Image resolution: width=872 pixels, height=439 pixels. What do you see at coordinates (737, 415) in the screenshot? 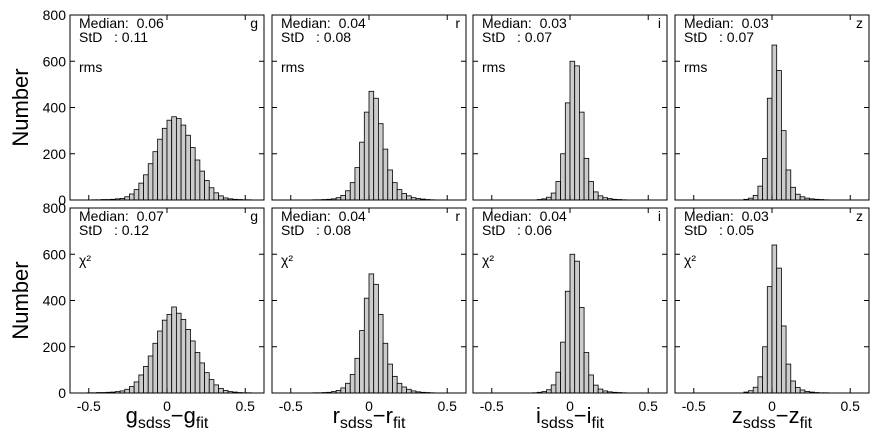
I see `x-axis-label-part: z` at bounding box center [737, 415].